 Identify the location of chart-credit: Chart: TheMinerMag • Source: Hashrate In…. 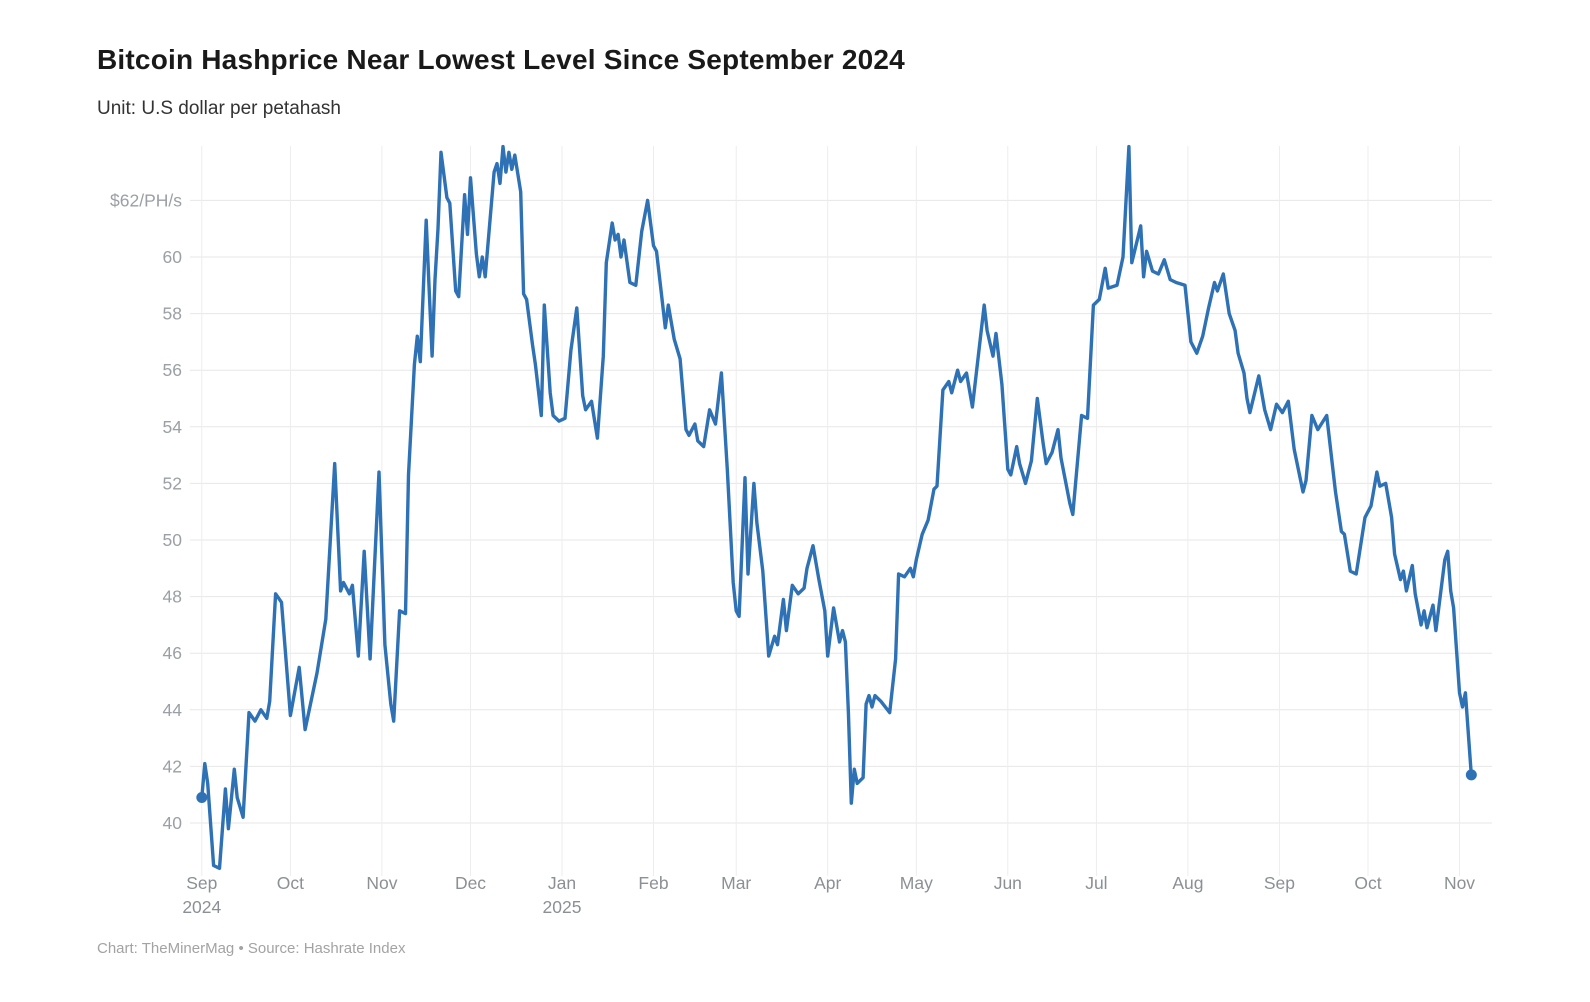
(251, 948).